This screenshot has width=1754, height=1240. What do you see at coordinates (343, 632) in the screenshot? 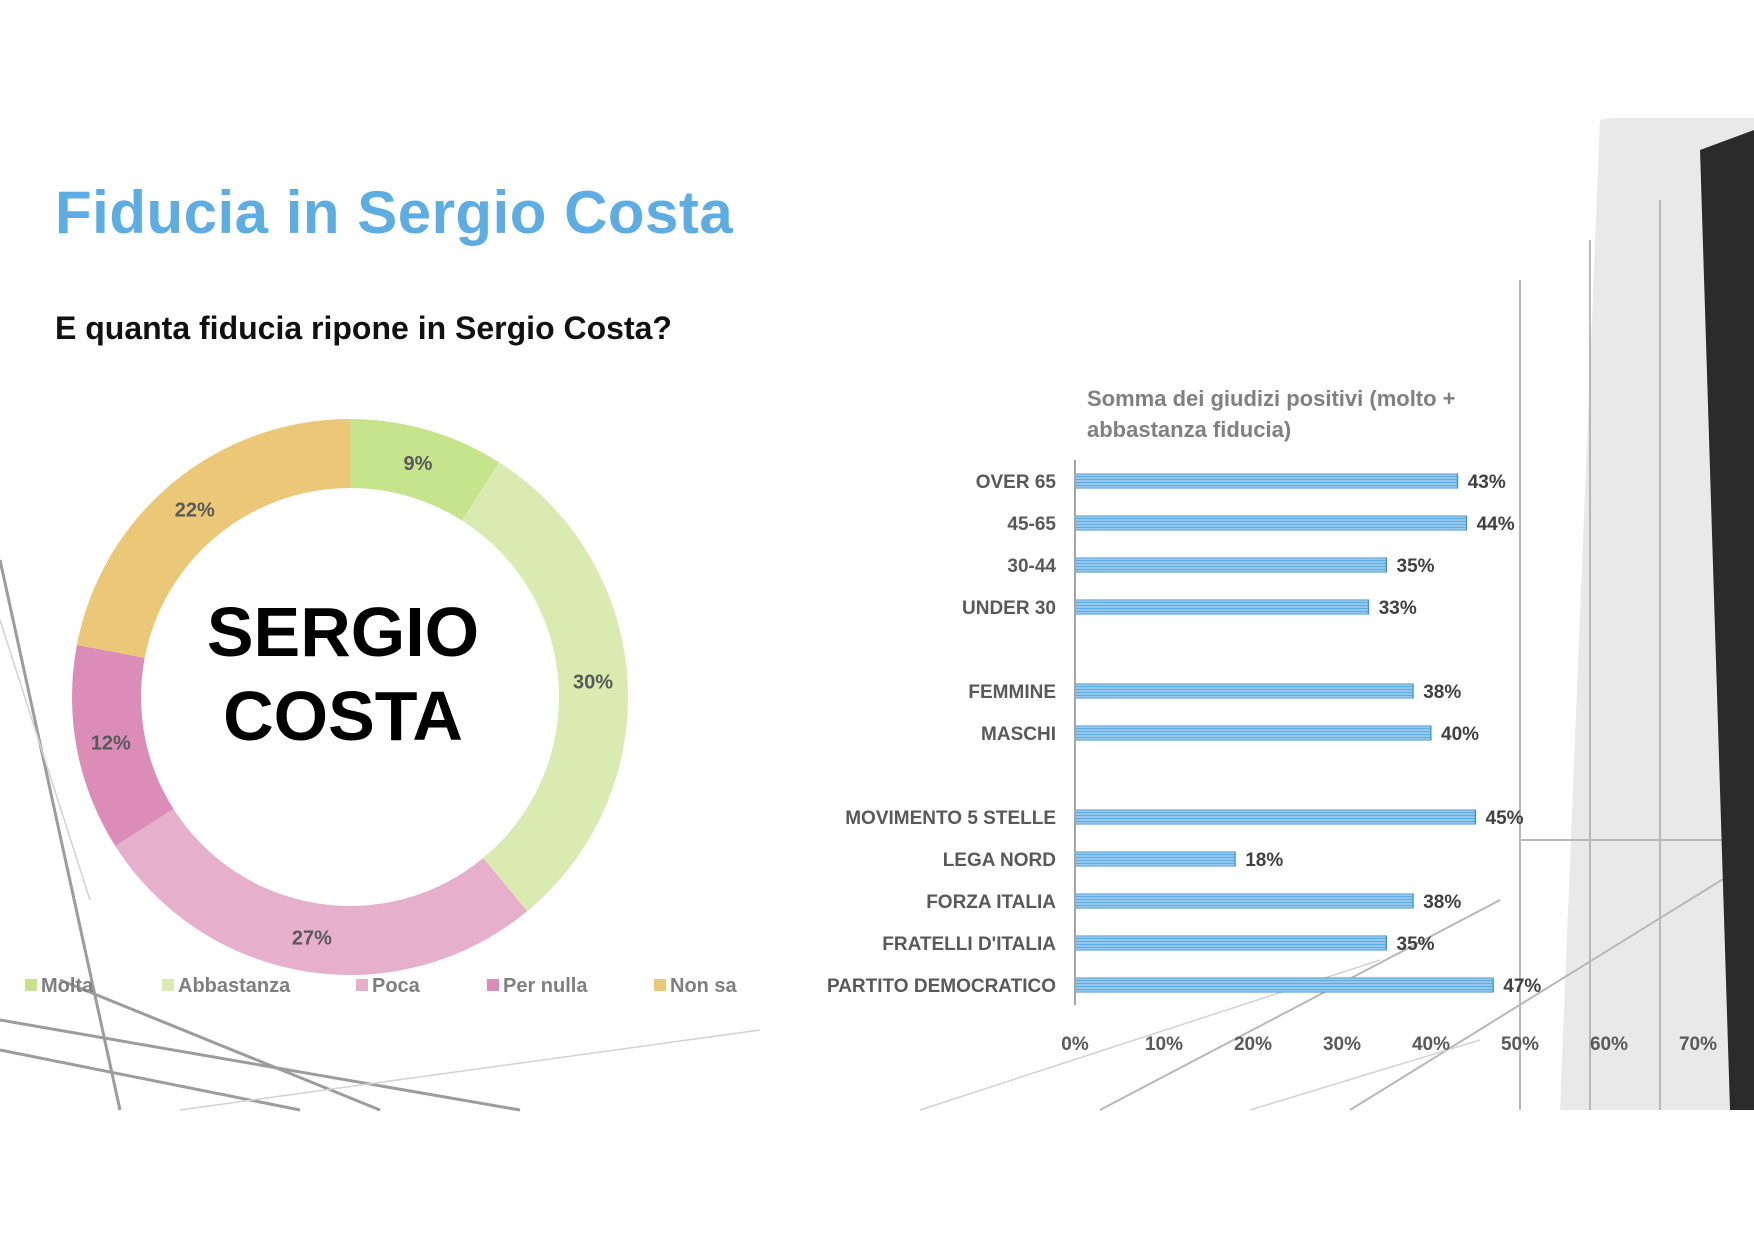
I see `center-label-line-1: SERGIO` at bounding box center [343, 632].